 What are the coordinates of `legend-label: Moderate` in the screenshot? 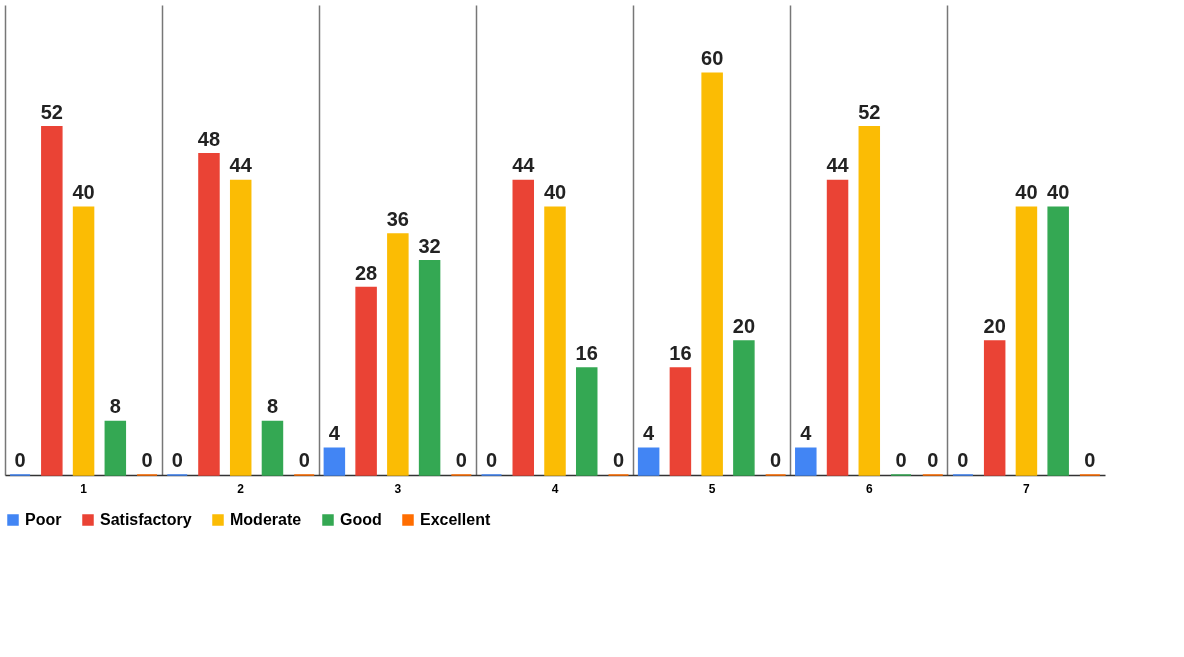 It's located at (266, 519).